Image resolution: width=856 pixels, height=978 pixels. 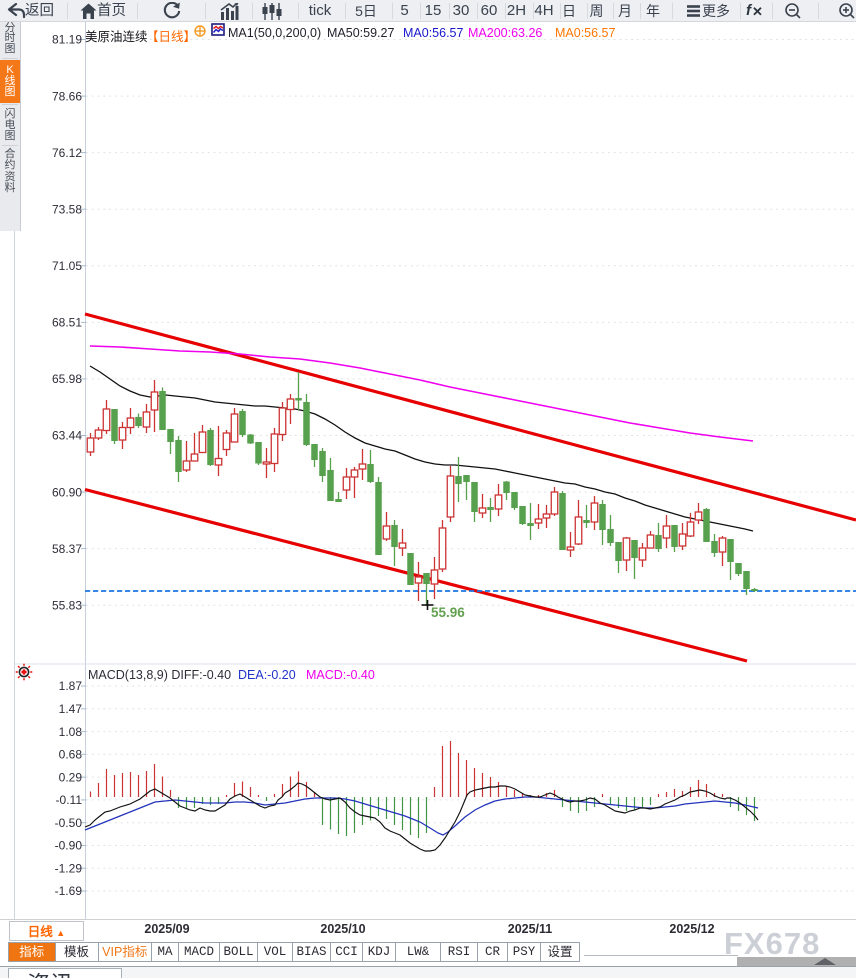 I want to click on svg-text: 73.58, so click(x=67, y=209).